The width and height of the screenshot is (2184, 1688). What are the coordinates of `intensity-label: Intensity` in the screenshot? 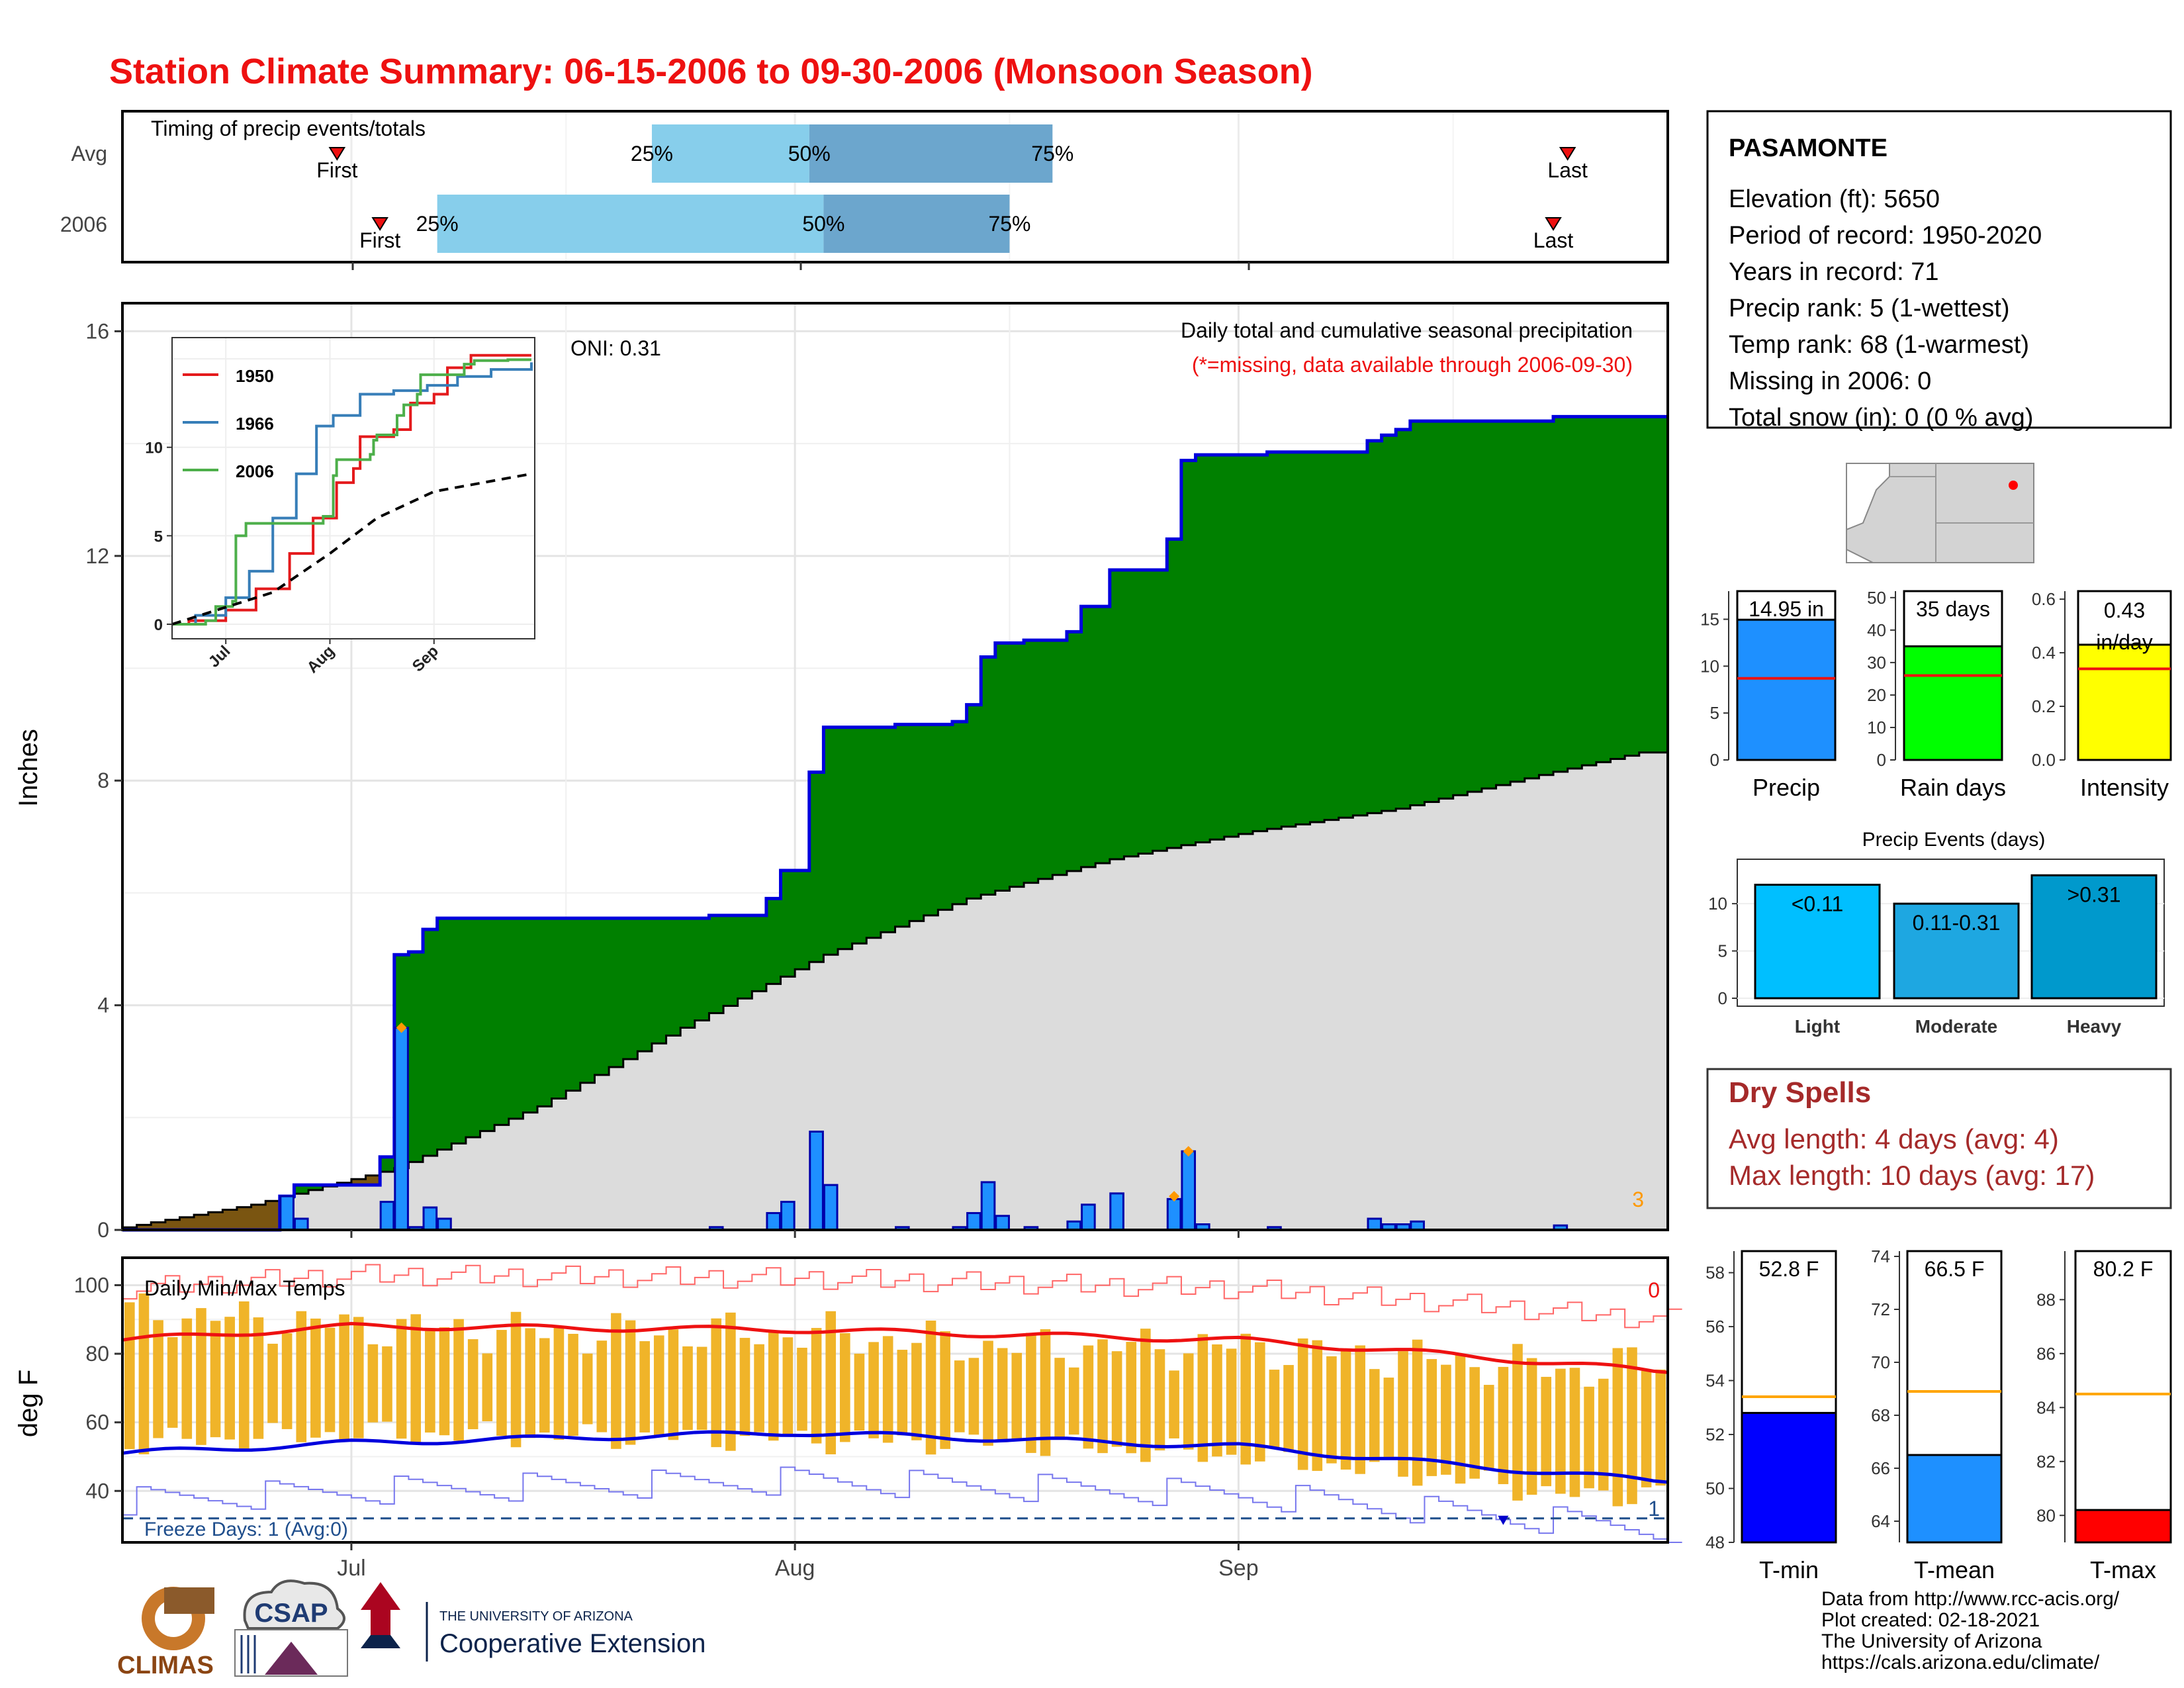 It's located at (2124, 787).